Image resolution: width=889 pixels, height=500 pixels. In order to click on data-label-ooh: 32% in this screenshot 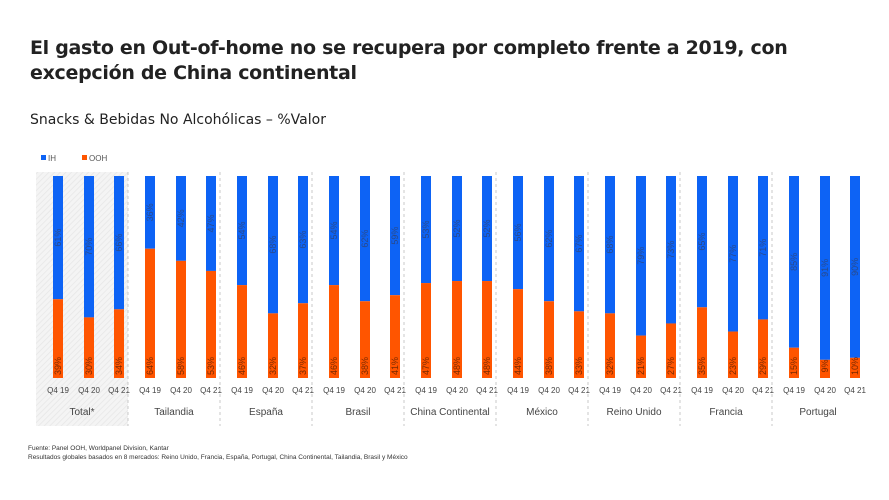, I will do `click(273, 366)`.